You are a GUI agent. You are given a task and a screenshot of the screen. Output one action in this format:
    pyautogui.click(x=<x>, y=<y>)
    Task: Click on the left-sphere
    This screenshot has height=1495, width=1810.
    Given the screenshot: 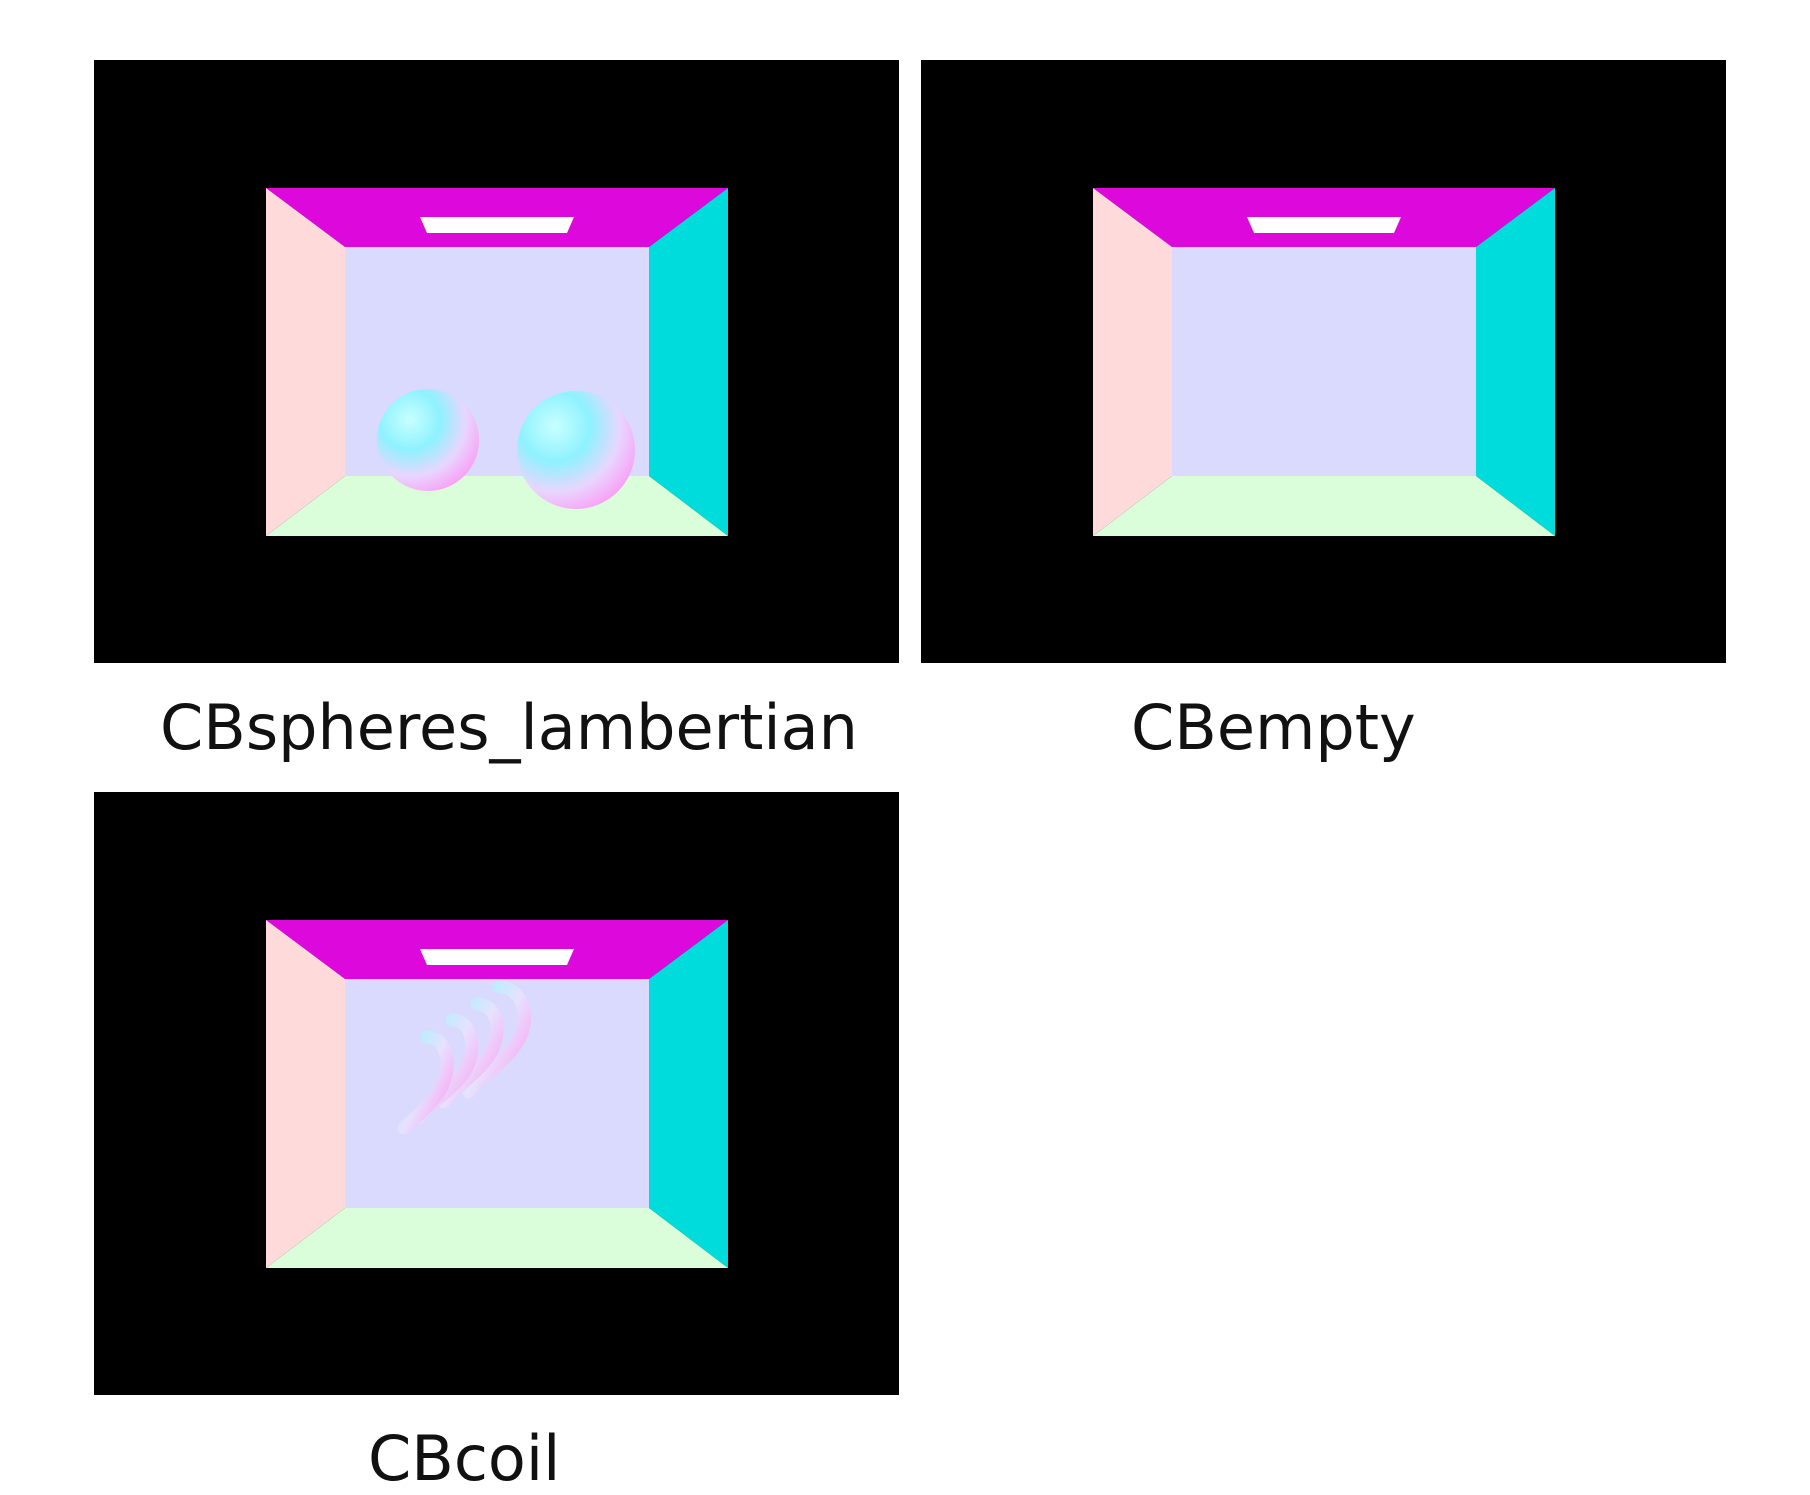 What is the action you would take?
    pyautogui.click(x=428, y=440)
    